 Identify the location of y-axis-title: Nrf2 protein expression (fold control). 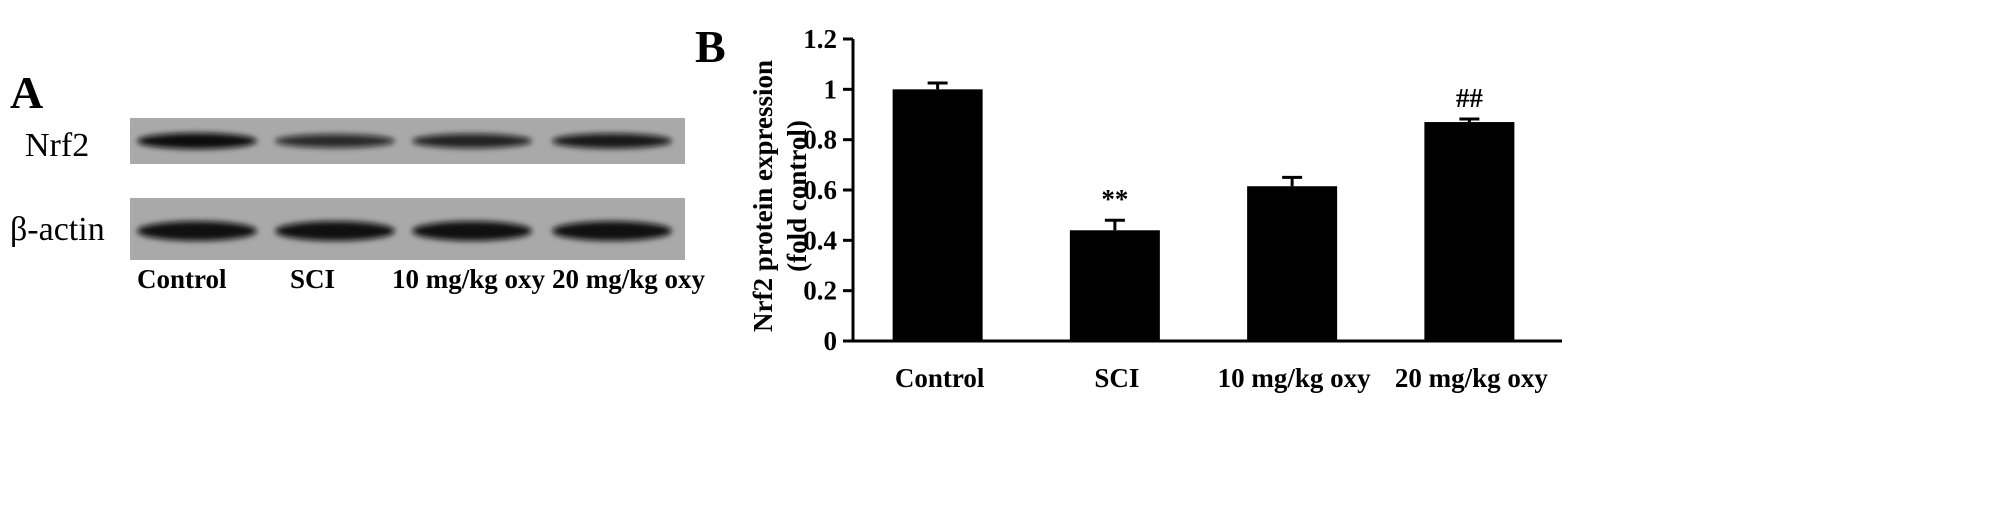
(780, 196).